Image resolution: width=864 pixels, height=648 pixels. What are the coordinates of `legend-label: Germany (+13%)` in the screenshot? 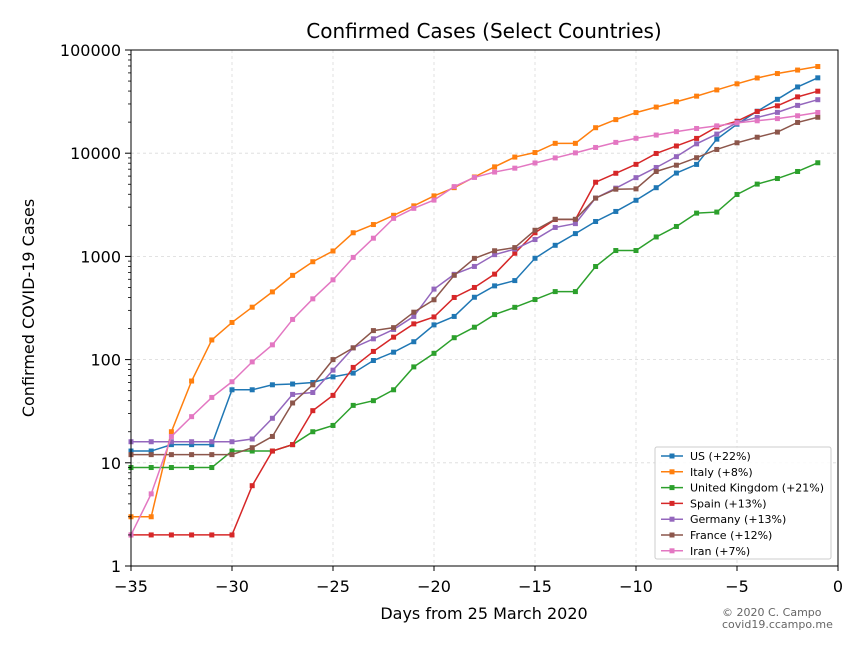 It's located at (738, 519).